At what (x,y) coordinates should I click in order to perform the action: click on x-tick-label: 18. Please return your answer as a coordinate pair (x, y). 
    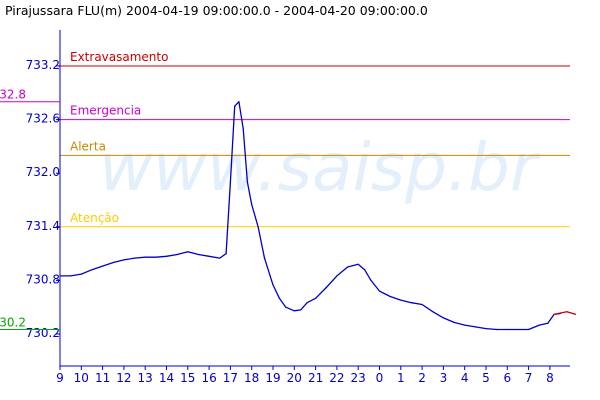
    Looking at the image, I should click on (251, 378).